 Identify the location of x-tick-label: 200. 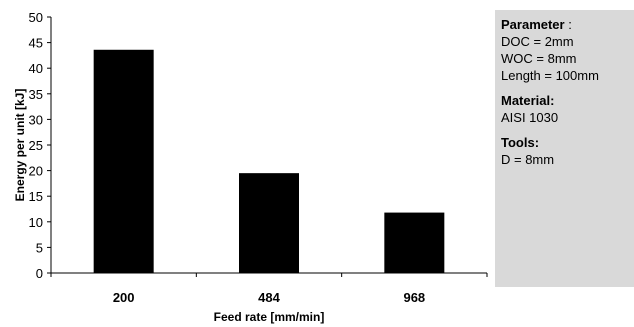
(124, 297).